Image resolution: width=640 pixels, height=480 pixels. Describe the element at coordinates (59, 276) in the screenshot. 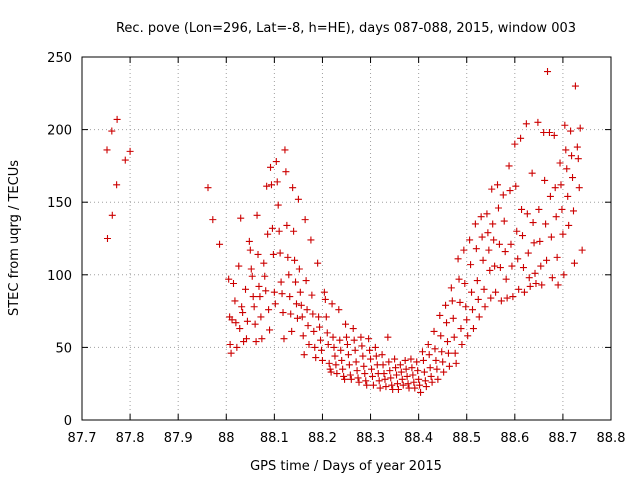

I see `y-tick-label: 100` at that location.